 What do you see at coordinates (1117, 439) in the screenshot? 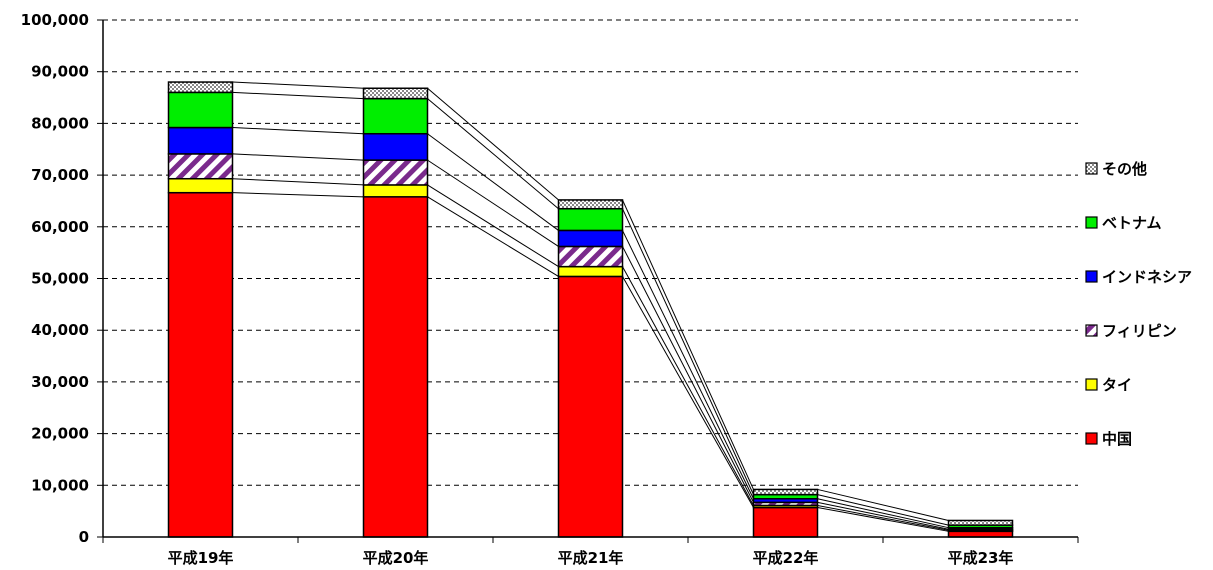
I see `legend-label: 中国` at bounding box center [1117, 439].